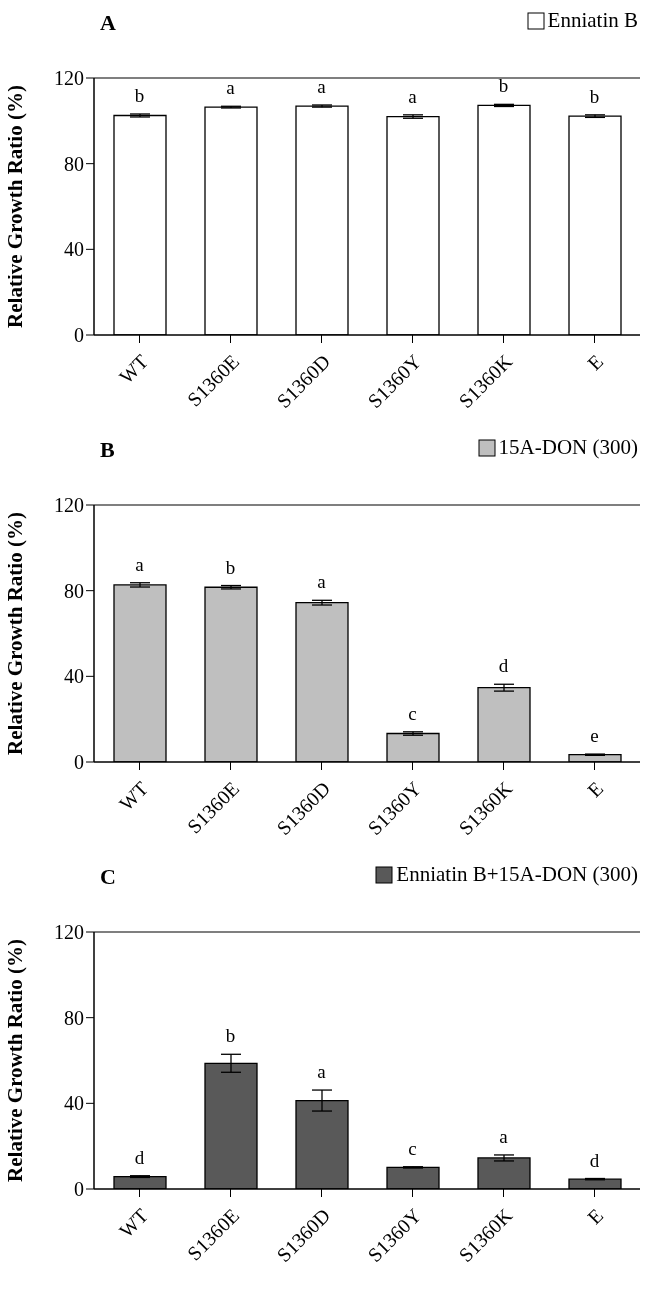 The height and width of the screenshot is (1297, 652). What do you see at coordinates (594, 736) in the screenshot?
I see `annotation: e` at bounding box center [594, 736].